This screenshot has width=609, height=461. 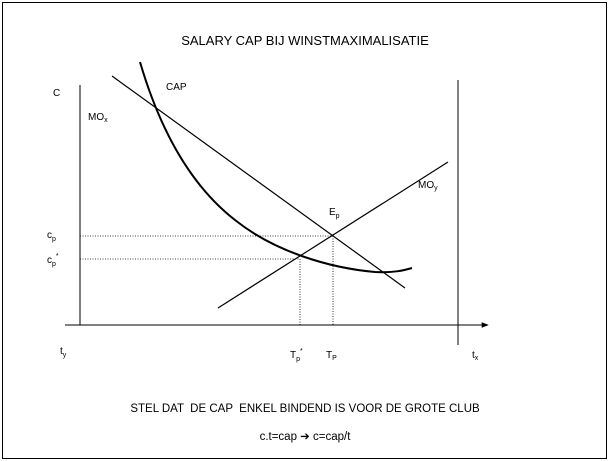 What do you see at coordinates (306, 437) in the screenshot?
I see `formula: c.t=cap ➔ c=cap/t` at bounding box center [306, 437].